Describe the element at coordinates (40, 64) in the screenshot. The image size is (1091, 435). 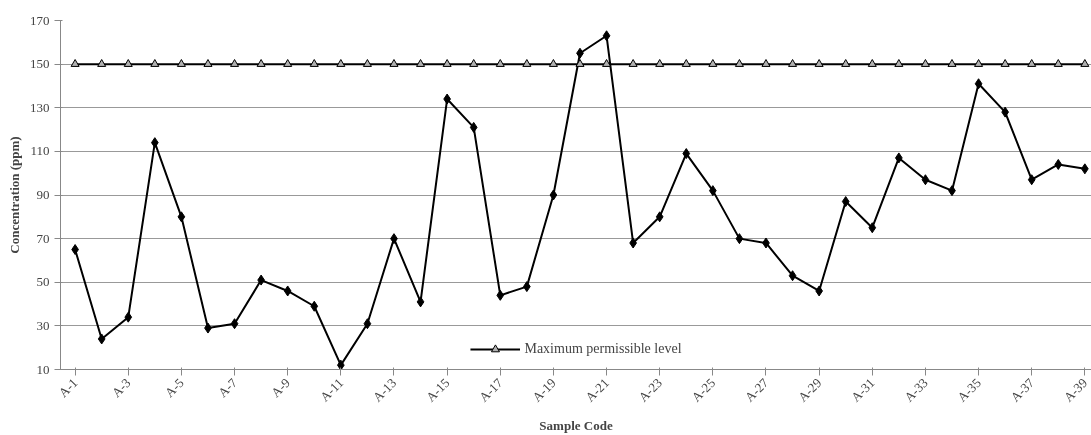
I see `y-tick-label: 150` at that location.